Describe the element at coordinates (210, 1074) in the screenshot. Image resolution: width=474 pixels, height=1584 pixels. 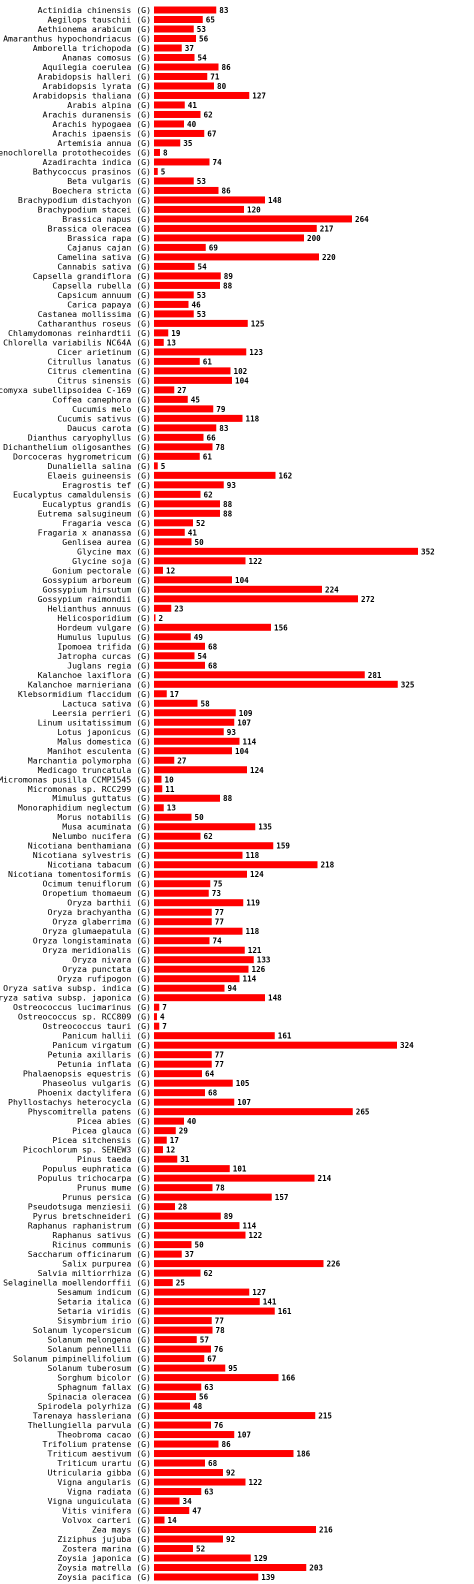
I see `value-label: 64` at that location.